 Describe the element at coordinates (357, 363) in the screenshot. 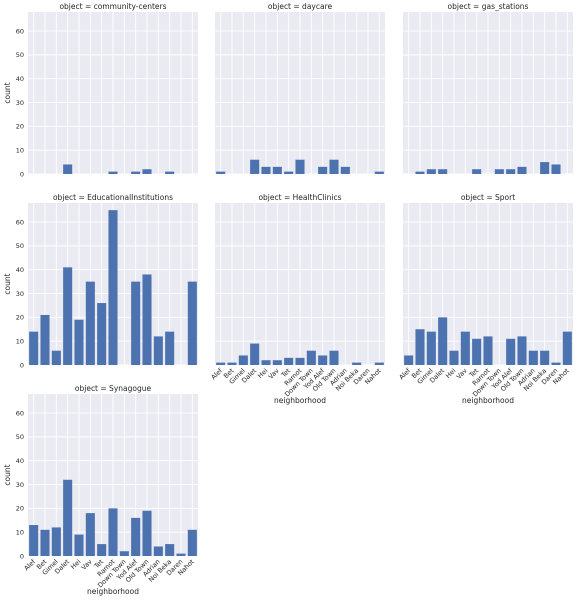

I see `bar-healthclinics-noi-beka` at that location.